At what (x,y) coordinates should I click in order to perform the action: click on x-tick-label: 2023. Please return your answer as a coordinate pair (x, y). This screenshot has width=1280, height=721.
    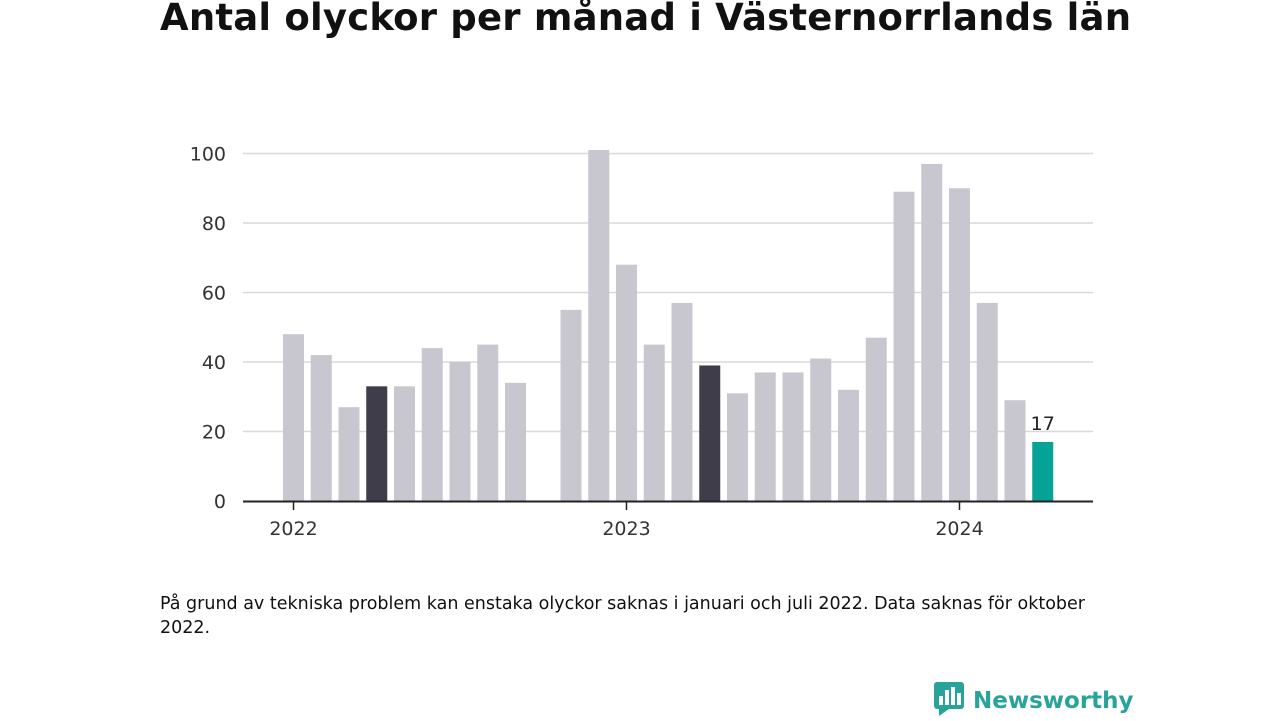
    Looking at the image, I should click on (626, 529).